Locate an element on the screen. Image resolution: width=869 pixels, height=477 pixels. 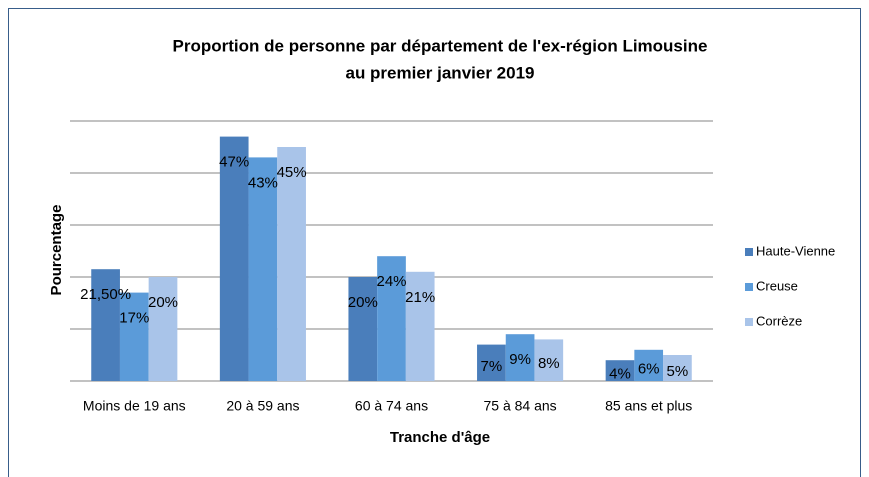
data-label: 24% is located at coordinates (391, 281).